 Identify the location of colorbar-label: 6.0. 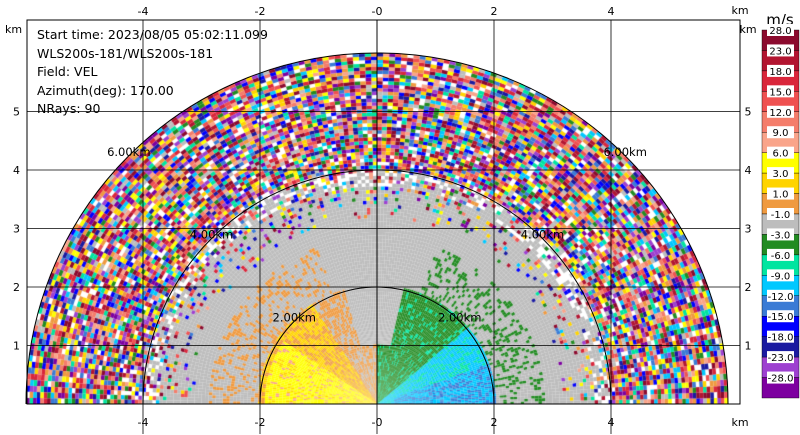
(781, 154).